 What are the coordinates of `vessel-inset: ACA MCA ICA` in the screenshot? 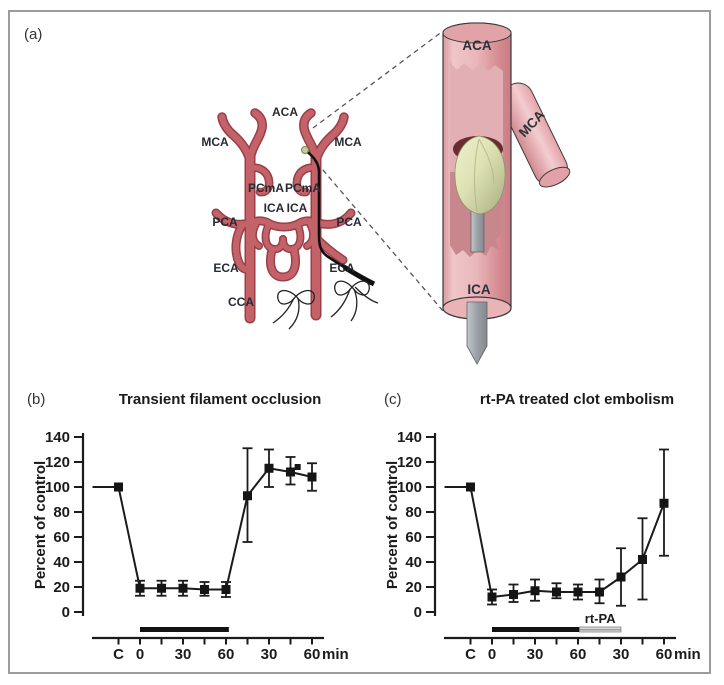 It's located at (506, 193).